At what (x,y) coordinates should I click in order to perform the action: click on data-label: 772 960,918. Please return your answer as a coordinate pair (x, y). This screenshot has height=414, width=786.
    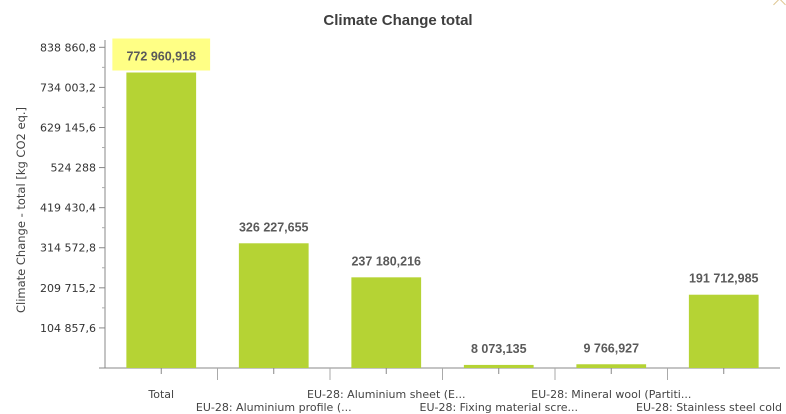
    Looking at the image, I should click on (161, 57).